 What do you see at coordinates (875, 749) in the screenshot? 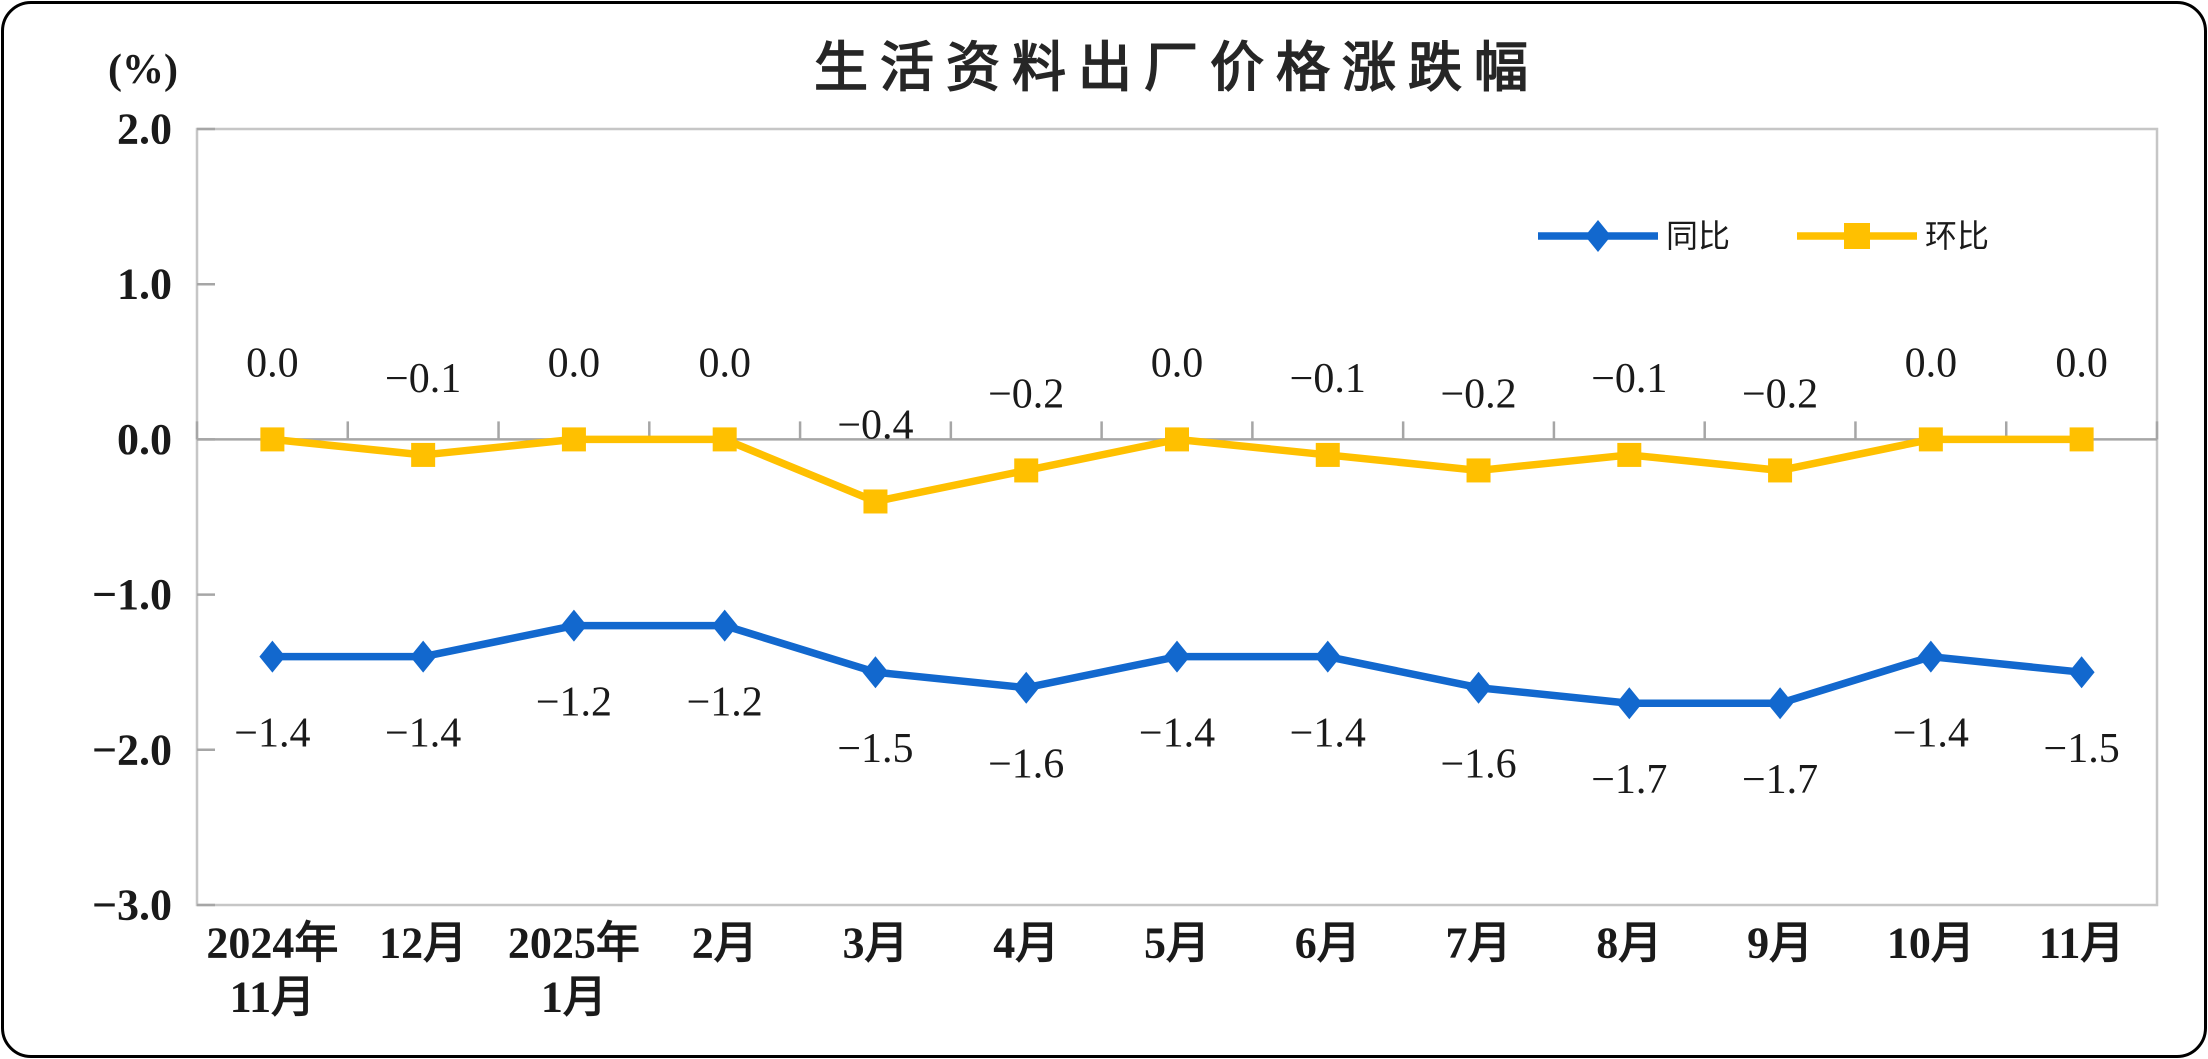
I see `yoy-data-label-4: −1.5` at bounding box center [875, 749].